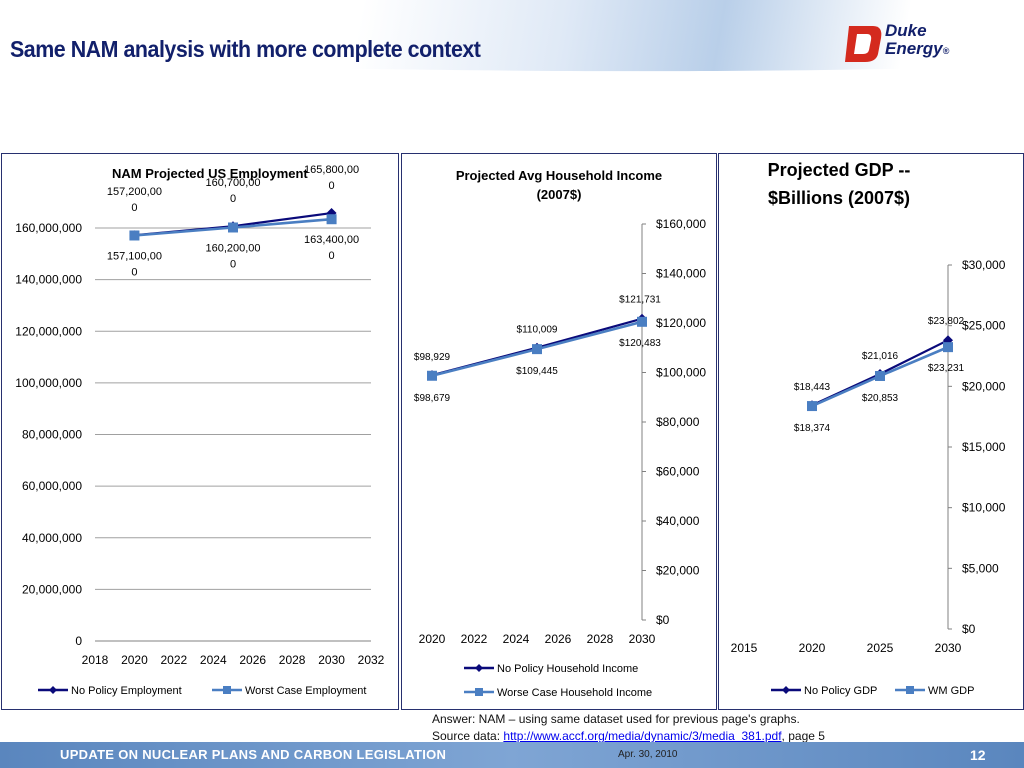 The height and width of the screenshot is (768, 1024). I want to click on data-label: $23,231, so click(946, 368).